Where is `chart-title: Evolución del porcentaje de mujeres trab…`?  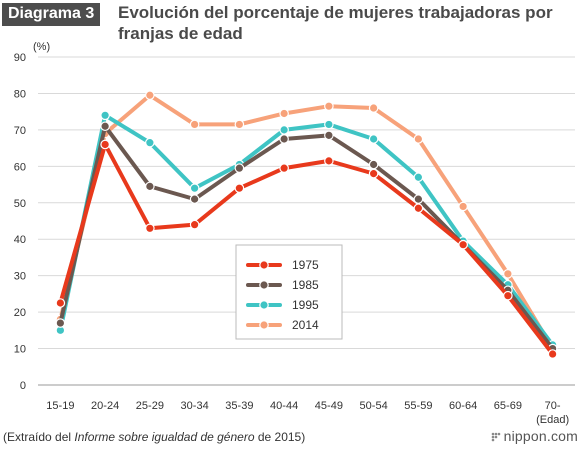 chart-title: Evolución del porcentaje de mujeres trab… is located at coordinates (335, 23).